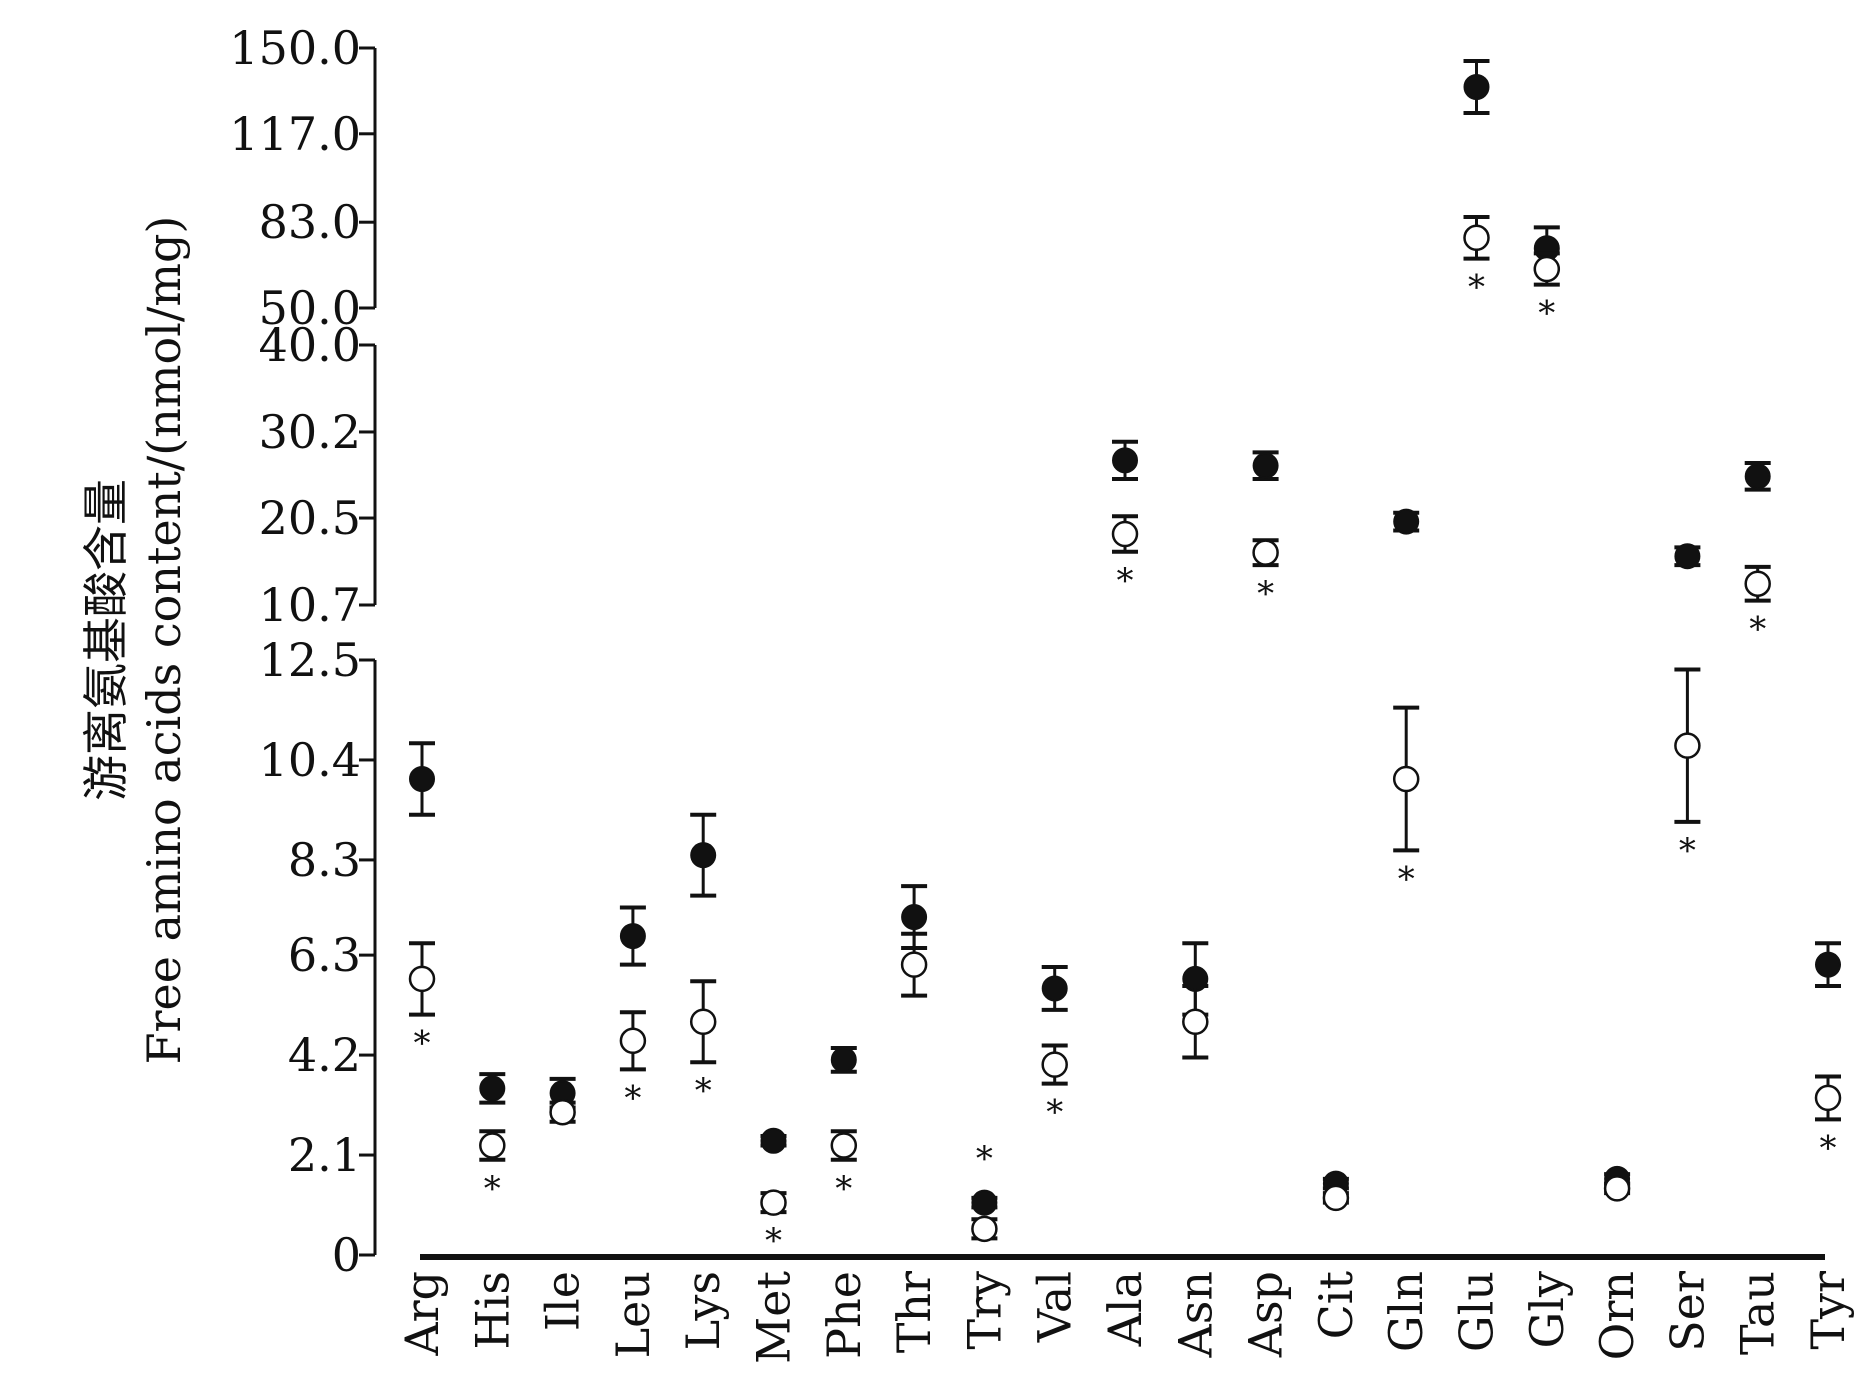 The image size is (1862, 1375). What do you see at coordinates (1758, 1313) in the screenshot?
I see `x-tick-label: Tau` at bounding box center [1758, 1313].